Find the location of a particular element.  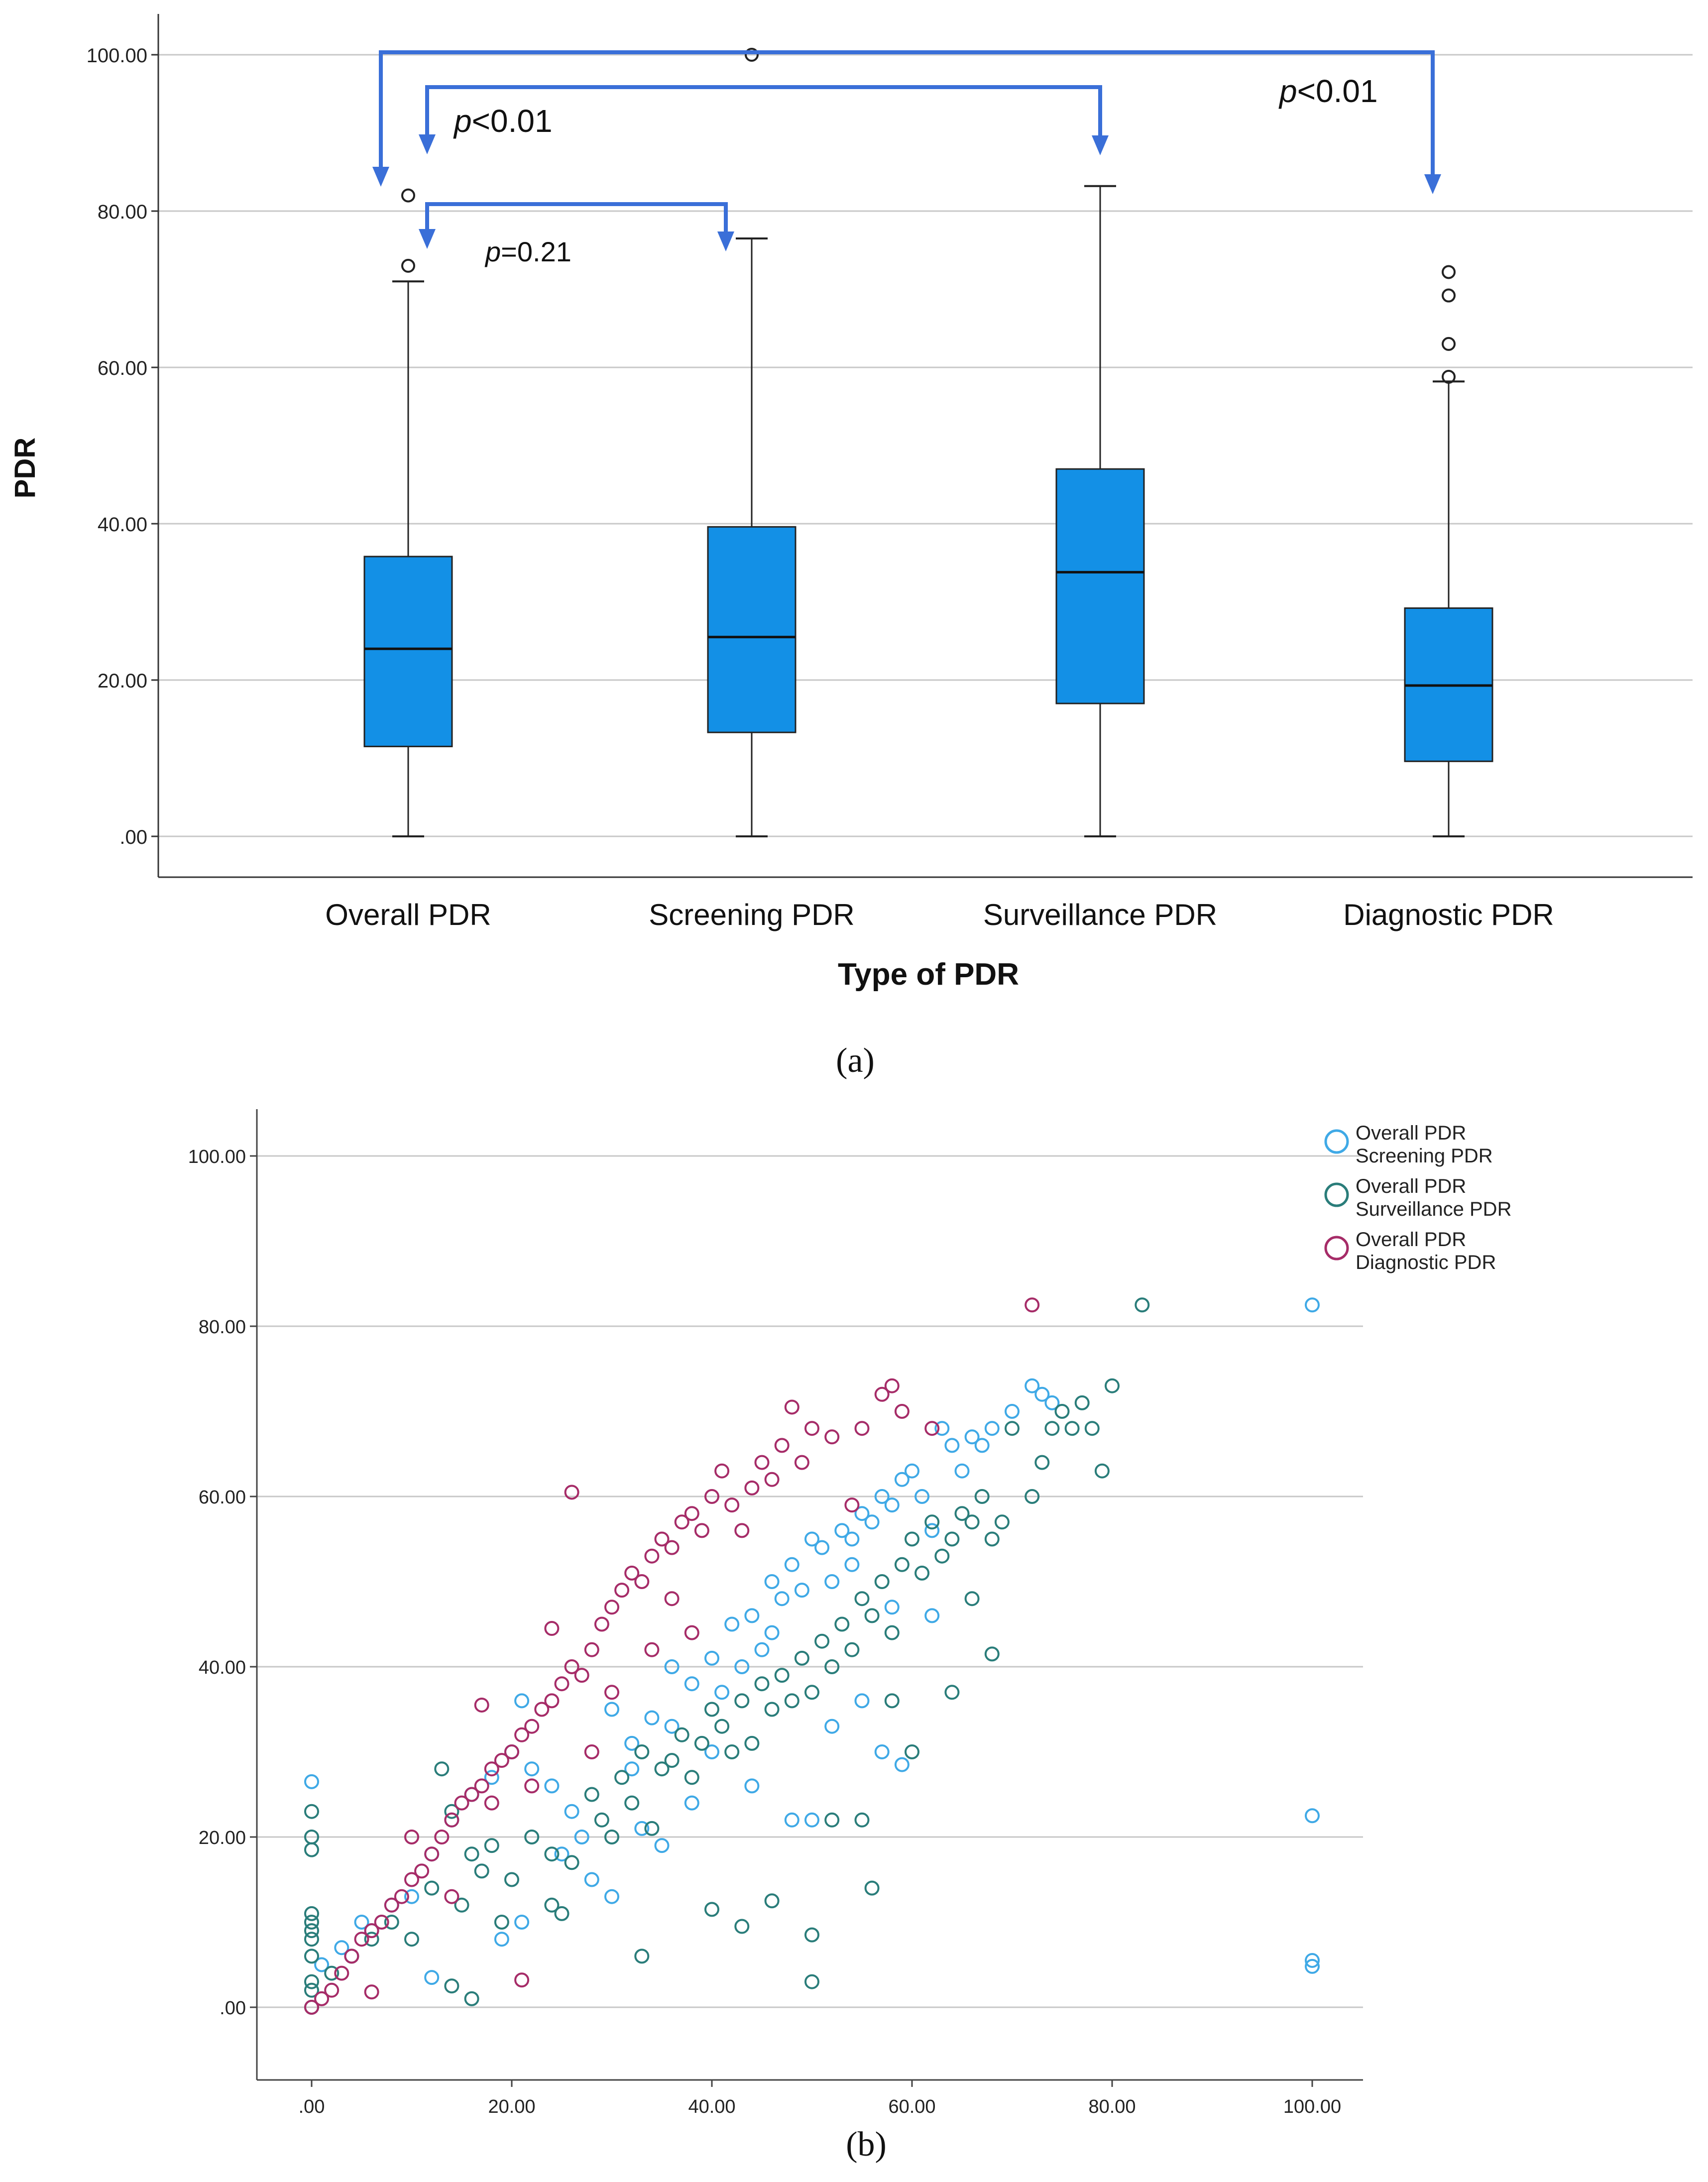

scatter-y-tick-label: 100.00 is located at coordinates (217, 1157).